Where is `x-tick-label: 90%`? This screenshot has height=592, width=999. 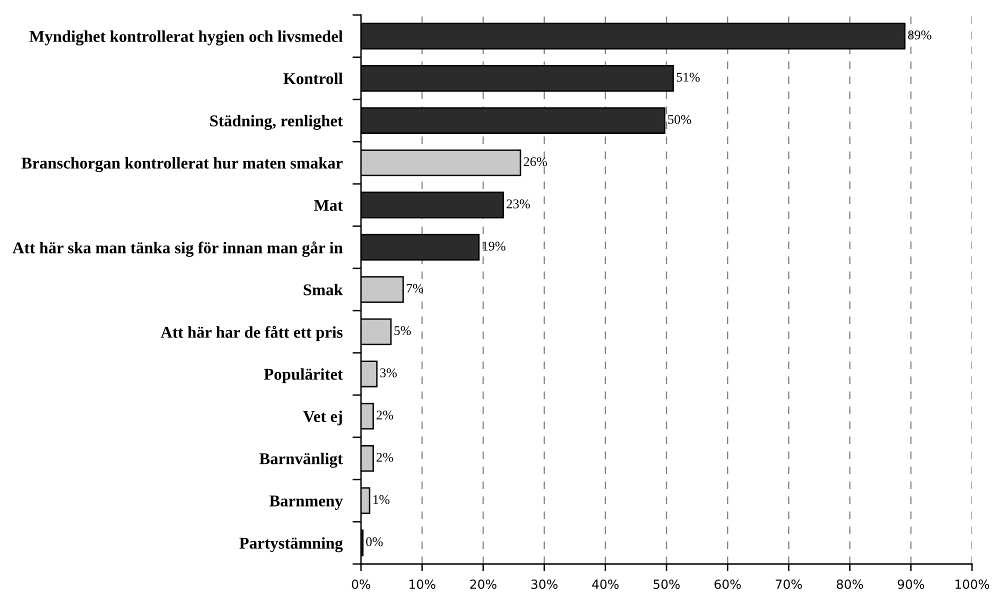
x-tick-label: 90% is located at coordinates (911, 584).